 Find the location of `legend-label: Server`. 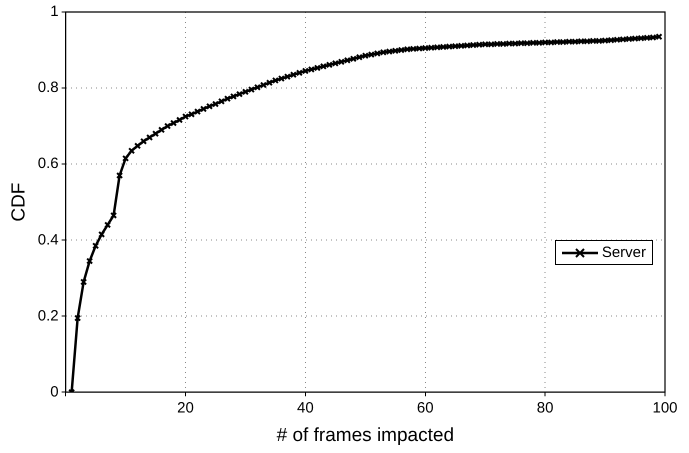

legend-label: Server is located at coordinates (624, 252).